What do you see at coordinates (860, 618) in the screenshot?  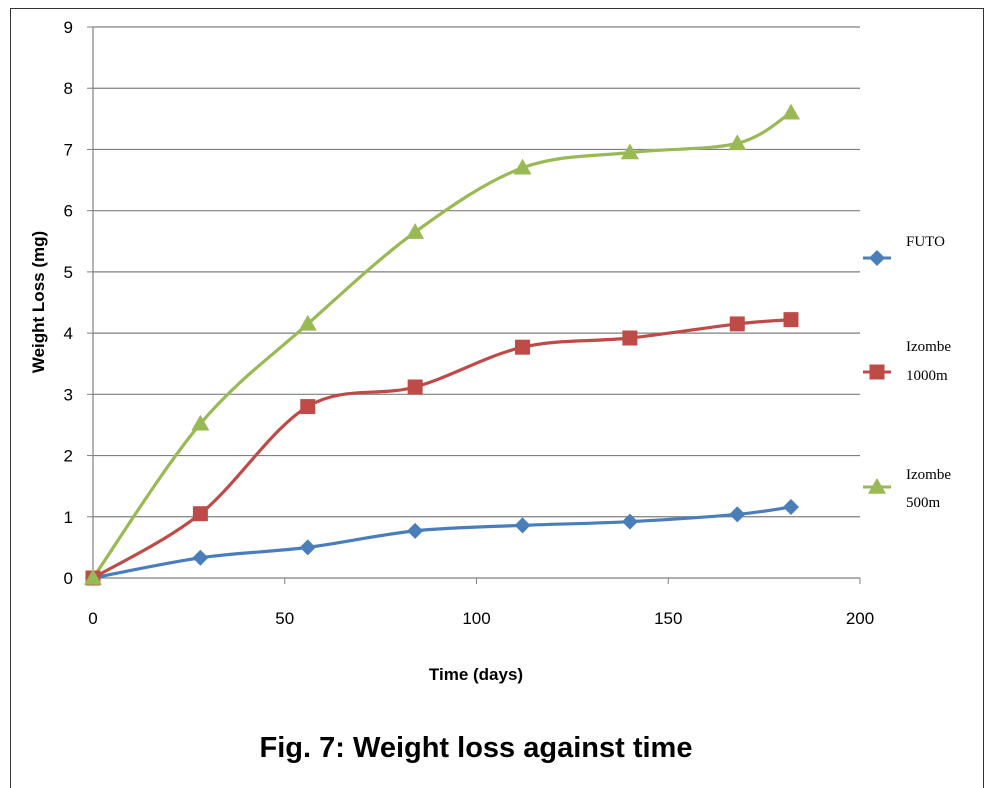 I see `x-tick-label: 200` at bounding box center [860, 618].